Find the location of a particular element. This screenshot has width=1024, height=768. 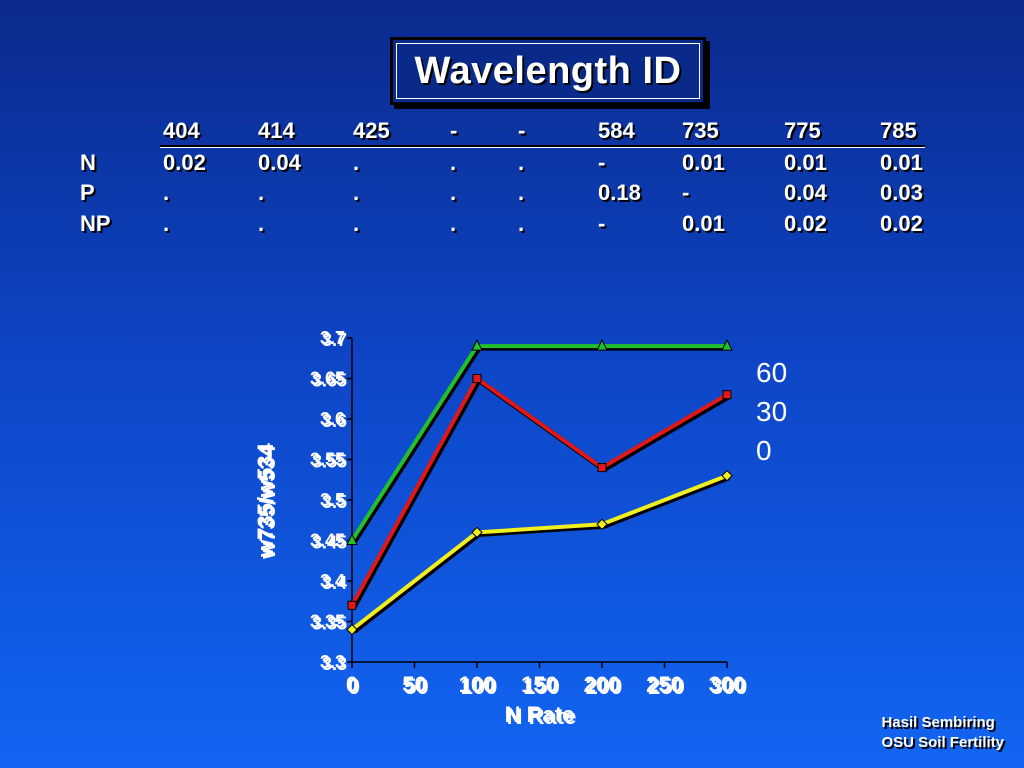

y-tick-label-shadow: 3.65 is located at coordinates (329, 381).